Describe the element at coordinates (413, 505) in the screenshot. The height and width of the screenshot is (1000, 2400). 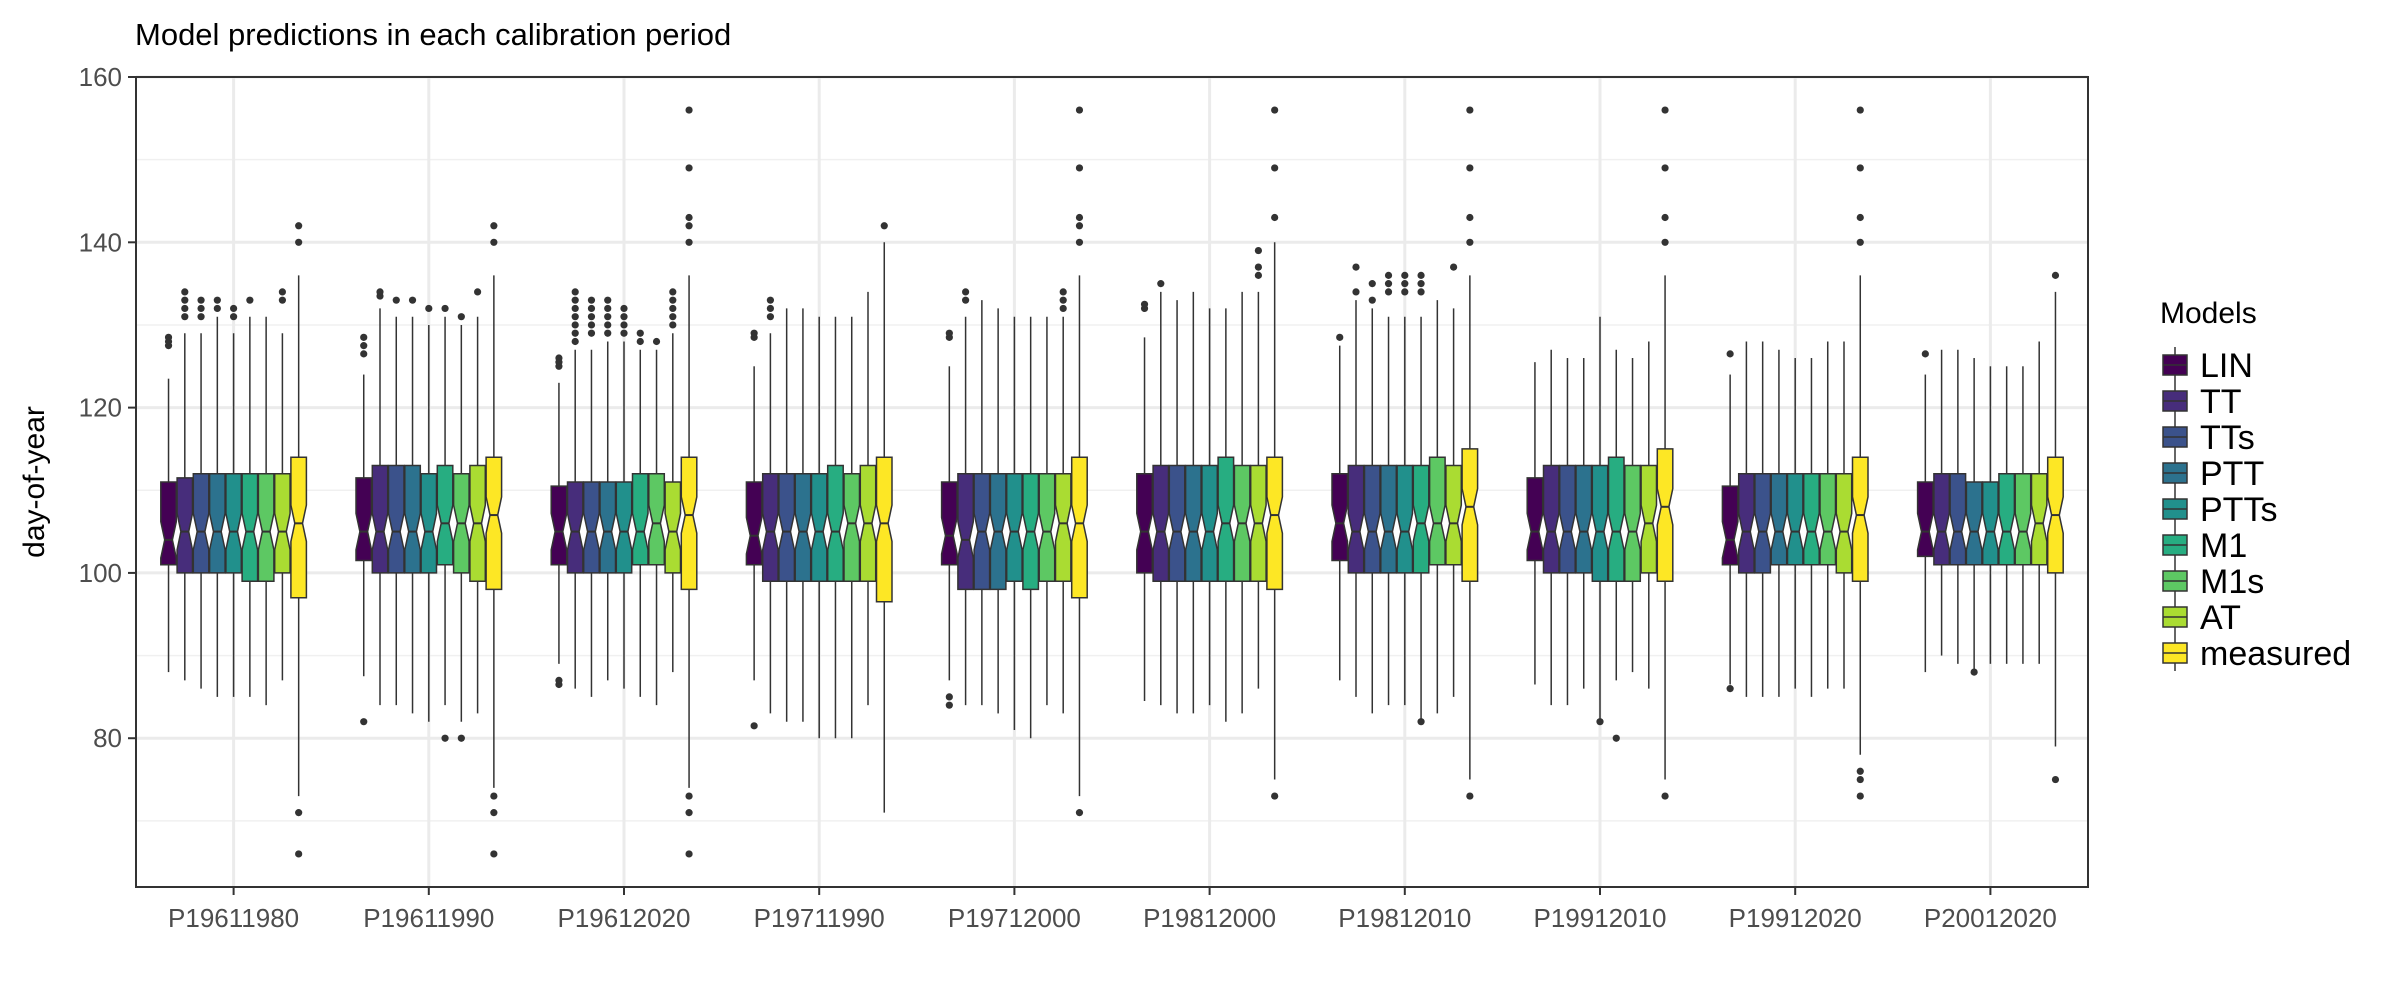
I see `box-PTT-P19611990` at that location.